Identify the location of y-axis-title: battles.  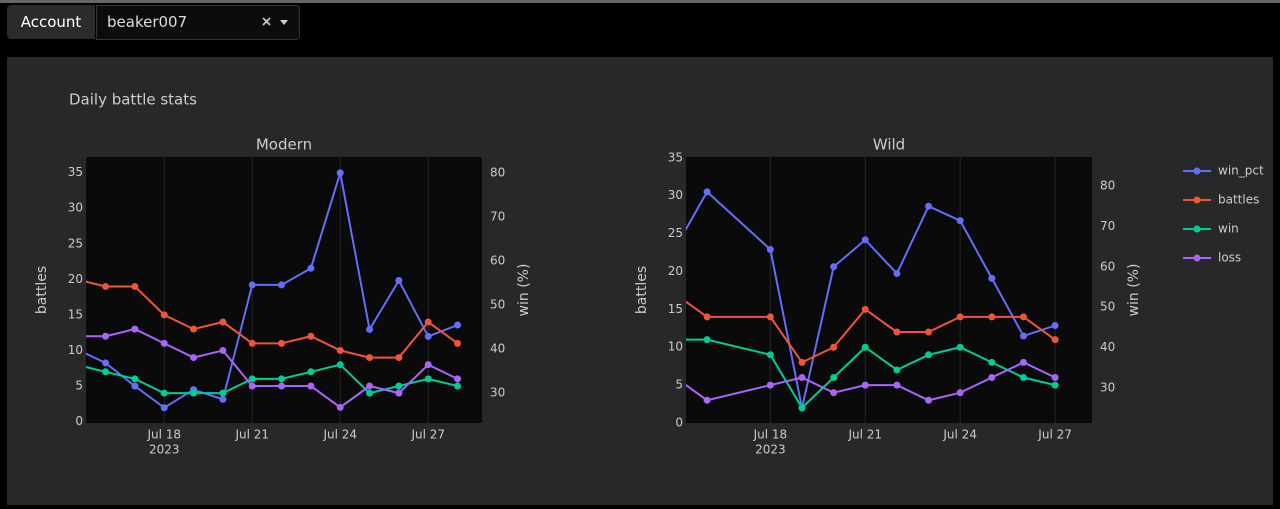
(42, 290).